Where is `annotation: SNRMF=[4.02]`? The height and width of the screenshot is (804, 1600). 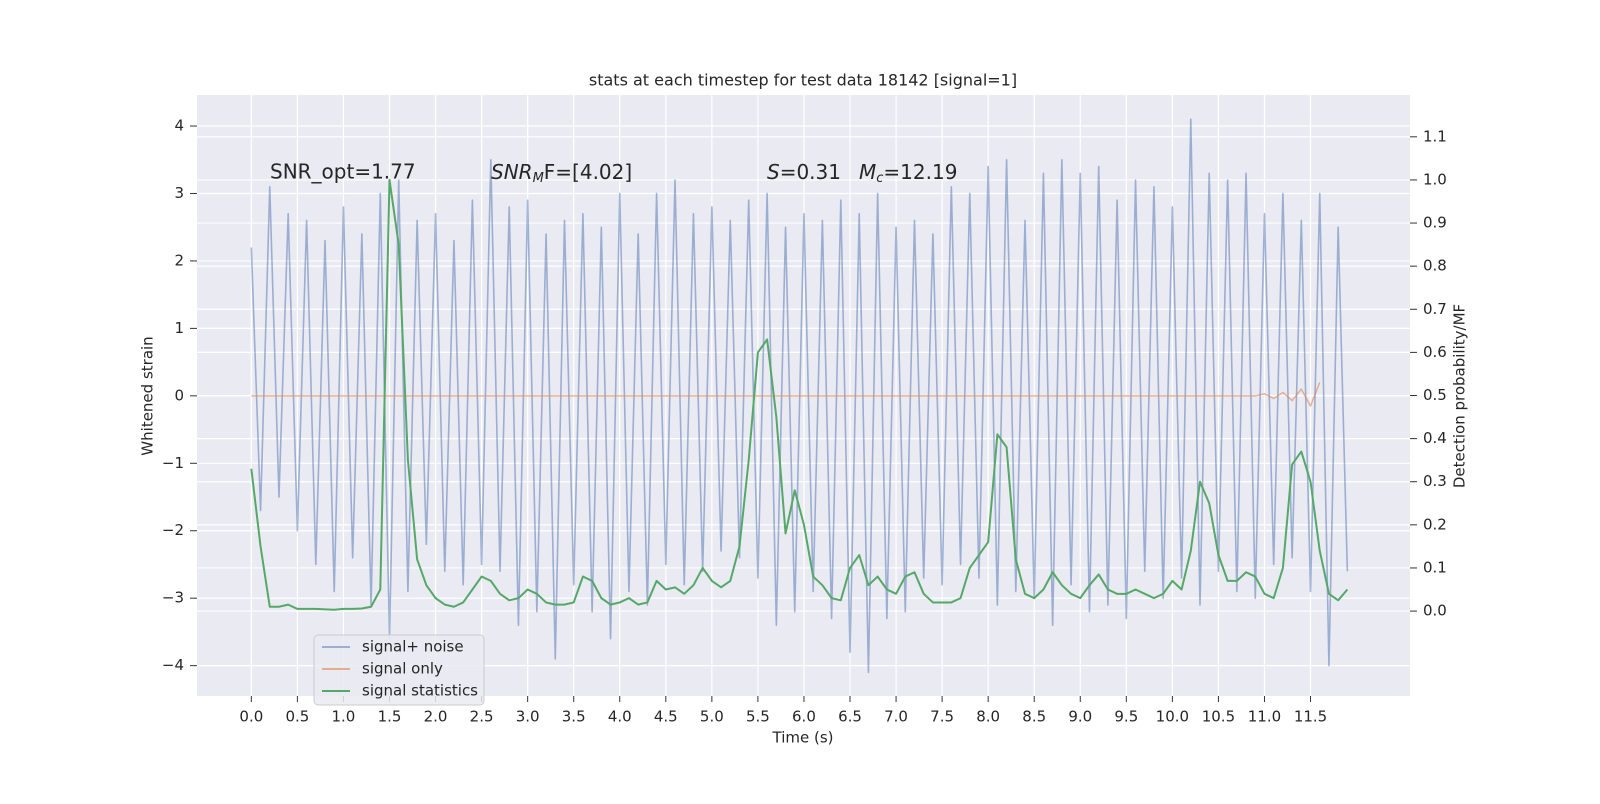 annotation: SNRMF=[4.02] is located at coordinates (561, 173).